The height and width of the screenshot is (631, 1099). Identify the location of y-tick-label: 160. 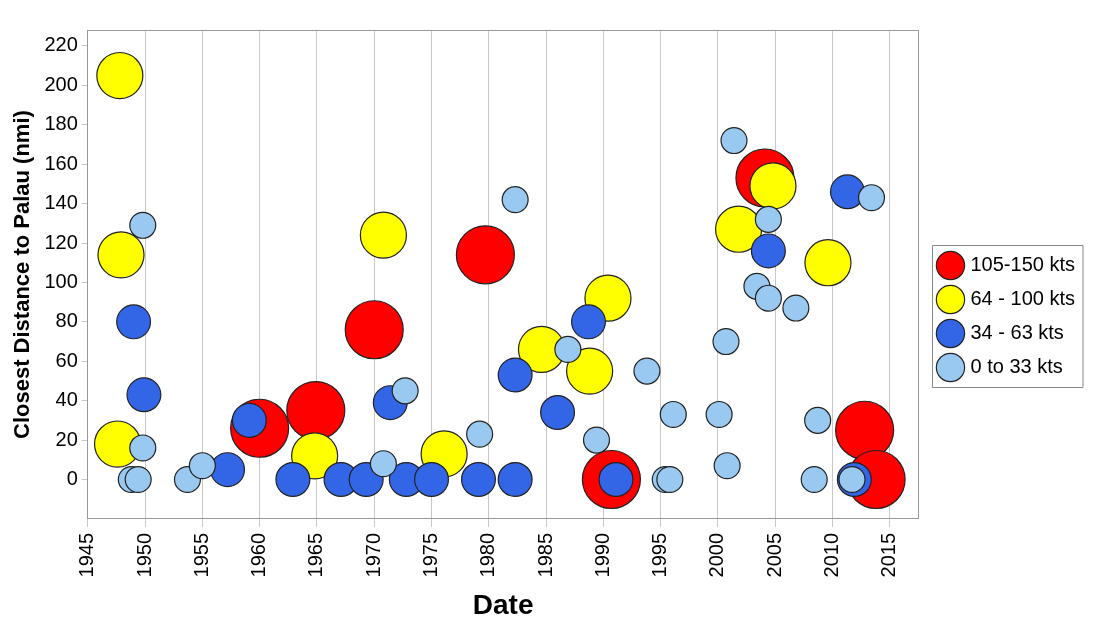
(61, 162).